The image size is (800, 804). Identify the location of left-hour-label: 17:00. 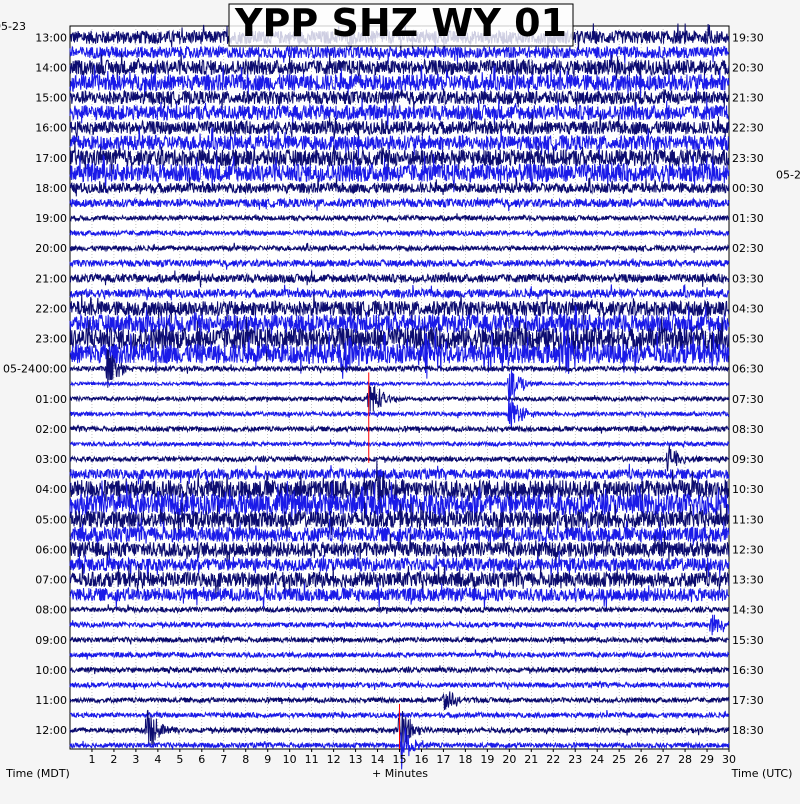
(51, 158).